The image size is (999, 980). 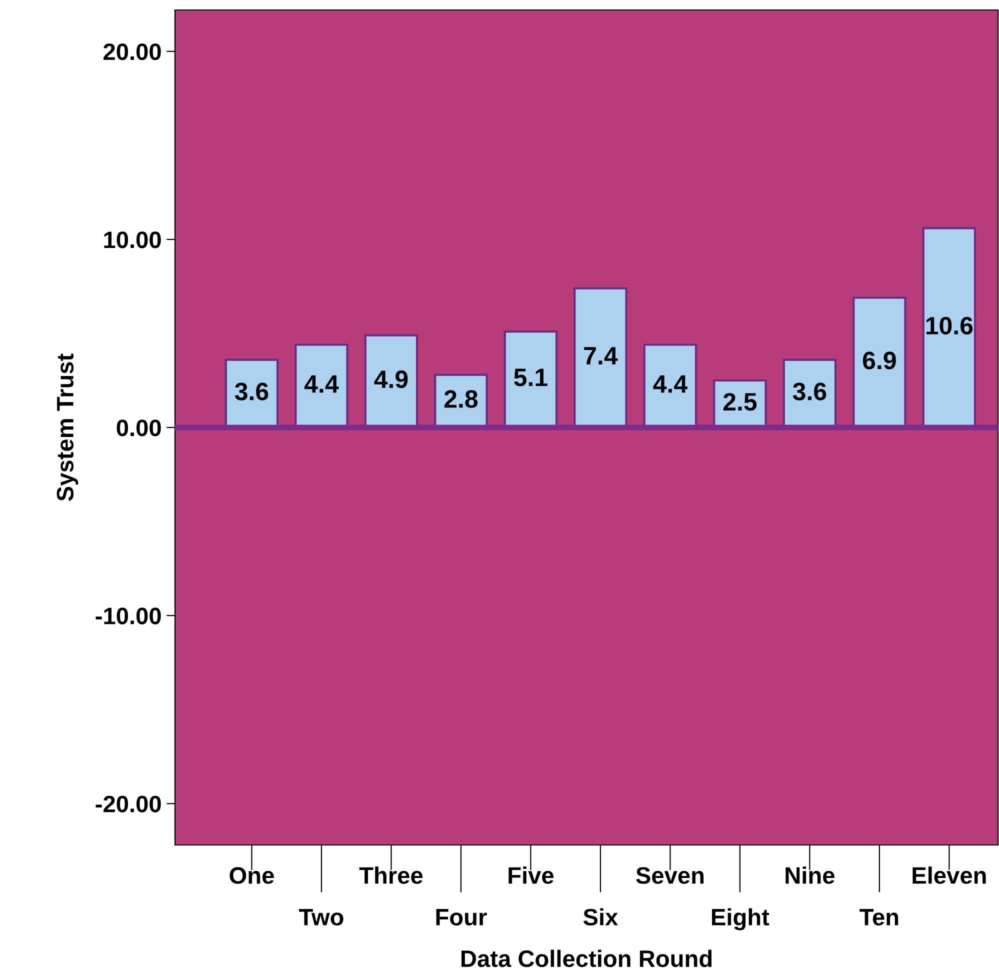 I want to click on data-label: 4.9, so click(x=391, y=379).